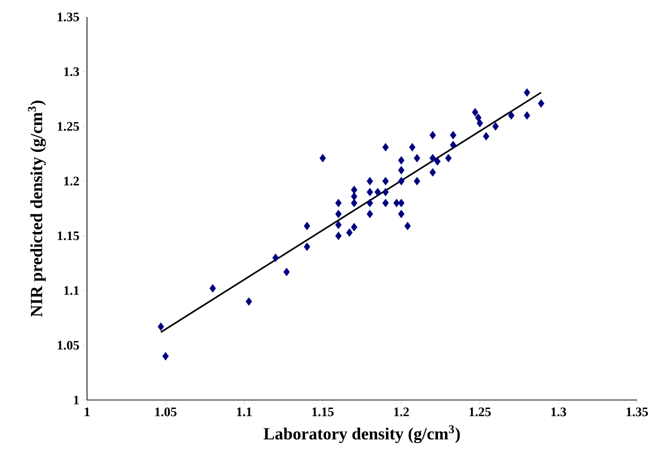  Describe the element at coordinates (244, 412) in the screenshot. I see `x-tick-label: 1.1` at that location.